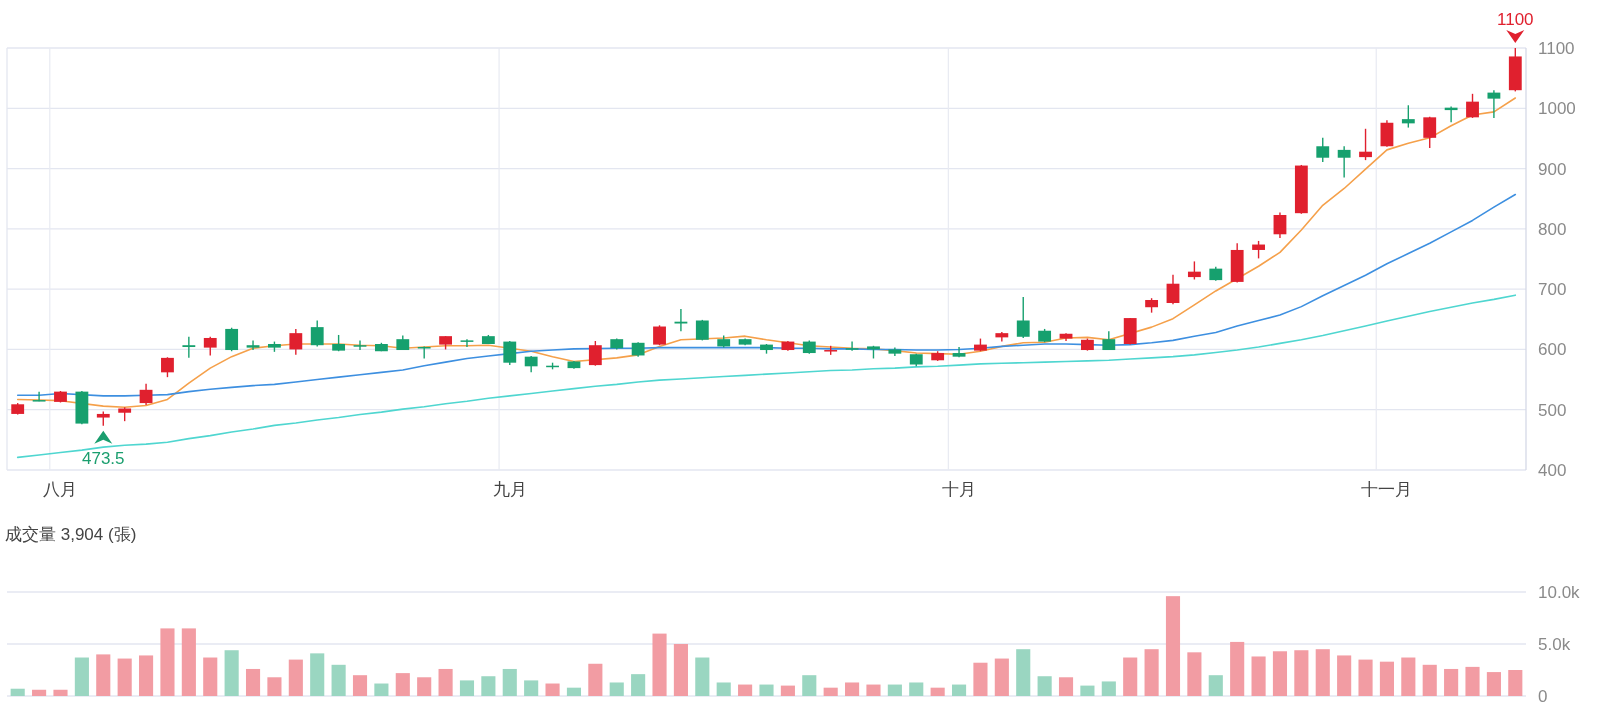 This screenshot has width=1600, height=716. What do you see at coordinates (1552, 410) in the screenshot?
I see `y-tick-label: 500` at bounding box center [1552, 410].